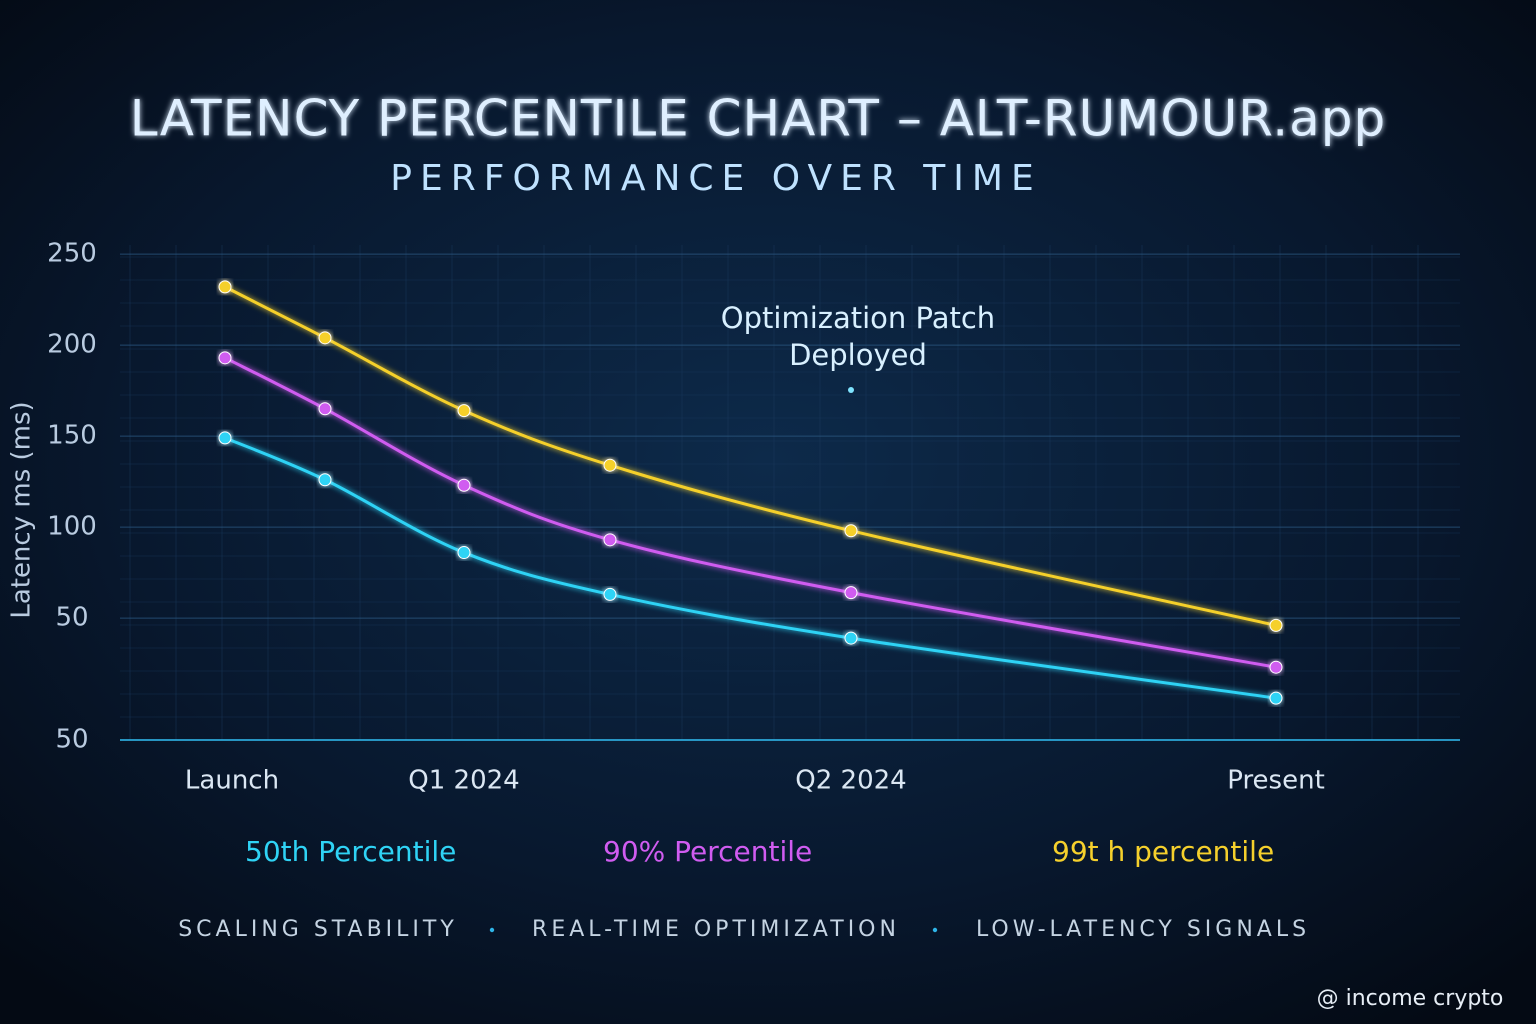 The width and height of the screenshot is (1536, 1024). I want to click on x-tick-label: Q1 2024, so click(463, 781).